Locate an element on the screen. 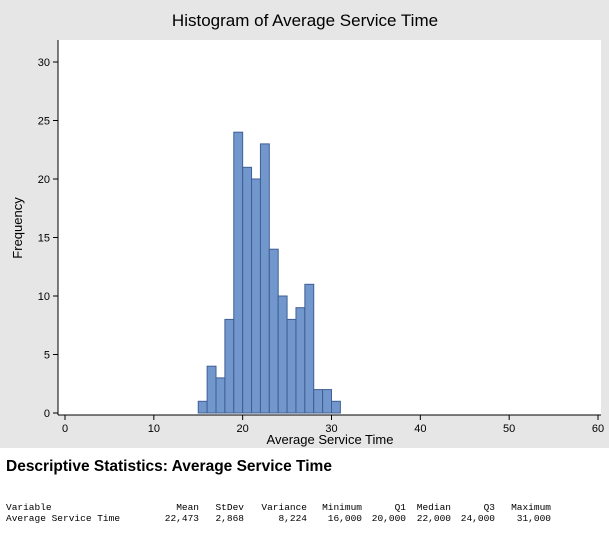 This screenshot has width=609, height=536. y-tick-label: 10 is located at coordinates (44, 297).